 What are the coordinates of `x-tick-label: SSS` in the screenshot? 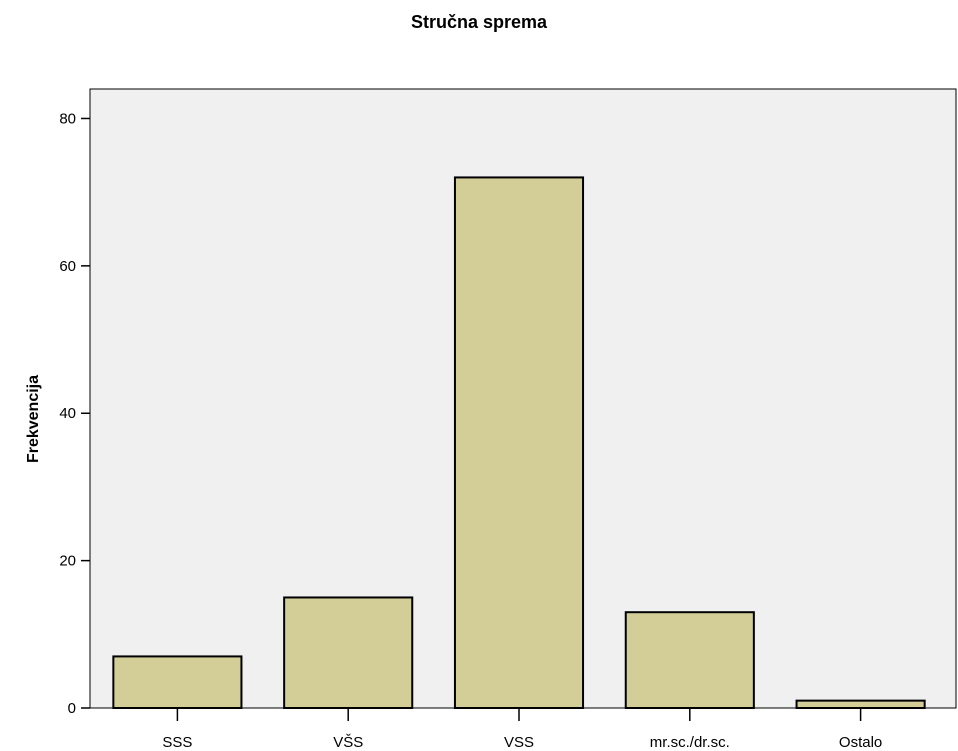 It's located at (177, 742).